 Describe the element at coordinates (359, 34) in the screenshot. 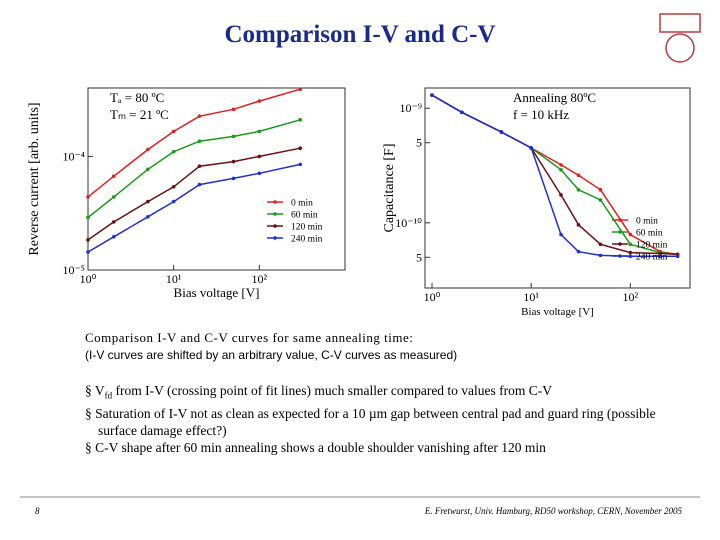

I see `slide-title: Comparison I-V and C-V` at that location.